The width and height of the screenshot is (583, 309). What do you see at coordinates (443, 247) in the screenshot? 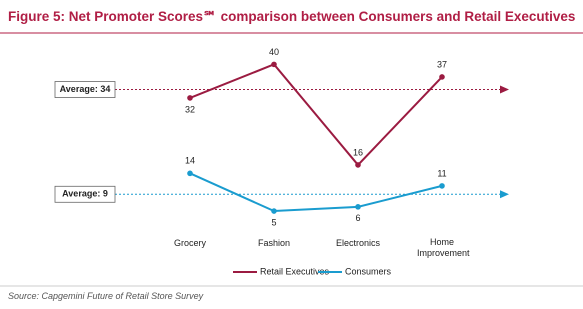
I see `x-tick-label: Home Improvement` at bounding box center [443, 247].